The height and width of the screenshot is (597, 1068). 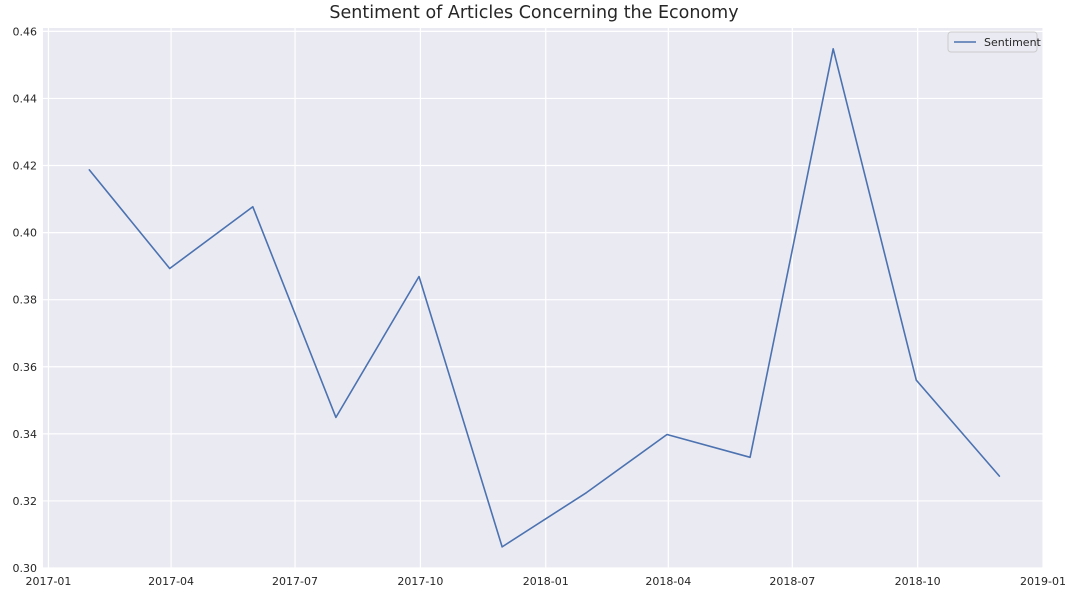 I want to click on x-tick-label: 2017-07, so click(x=295, y=581).